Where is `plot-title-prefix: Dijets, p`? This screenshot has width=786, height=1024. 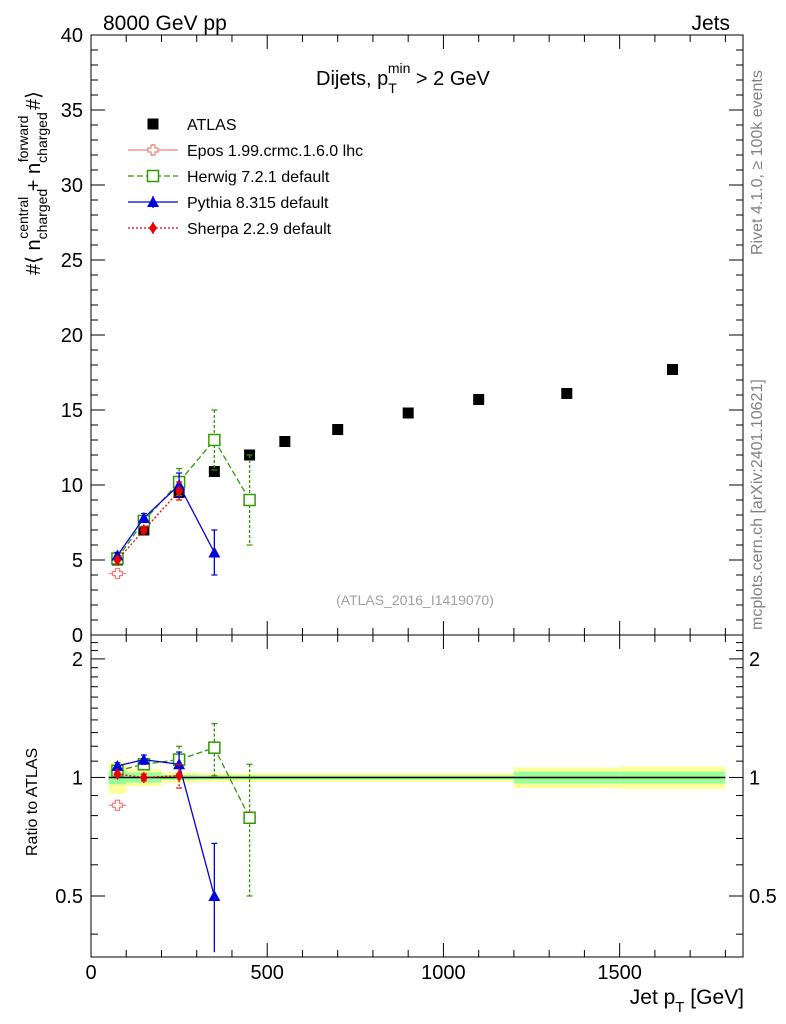
plot-title-prefix: Dijets, p is located at coordinates (352, 79).